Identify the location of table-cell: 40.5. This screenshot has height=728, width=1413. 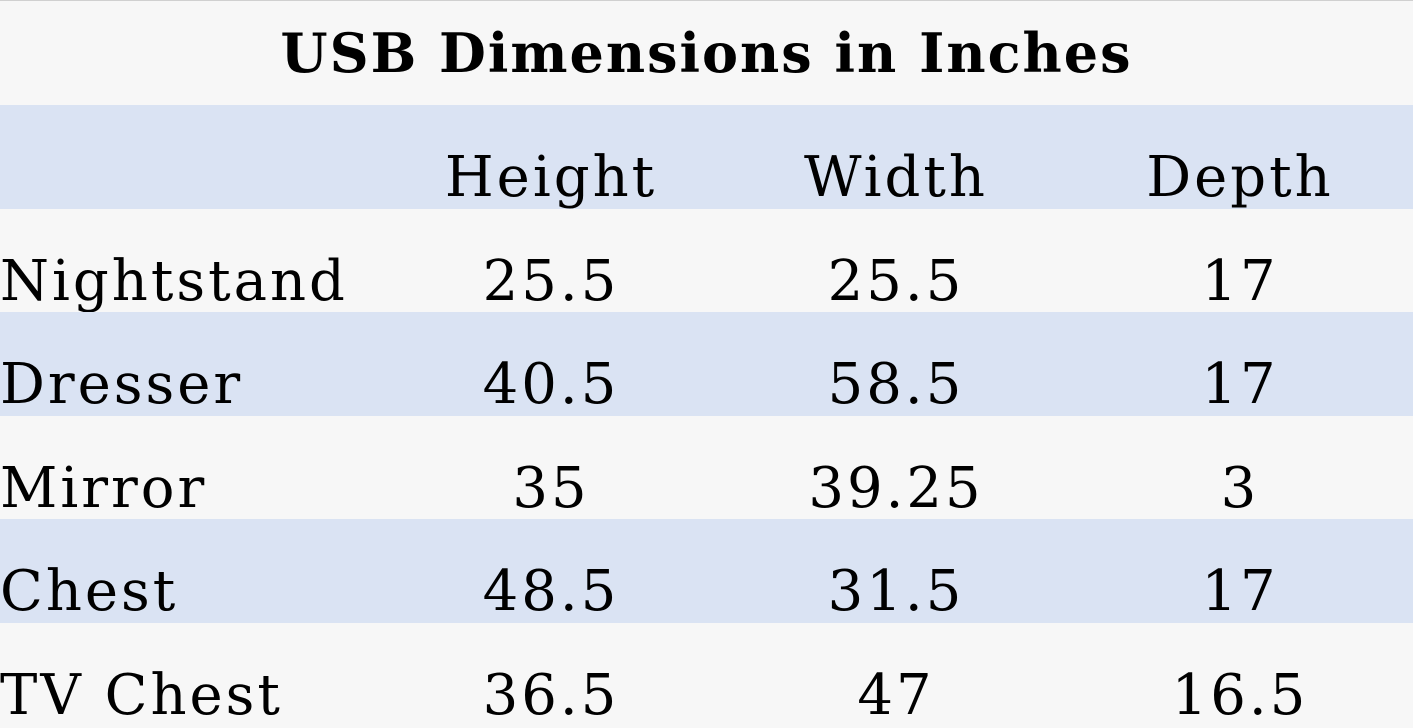
(551, 384).